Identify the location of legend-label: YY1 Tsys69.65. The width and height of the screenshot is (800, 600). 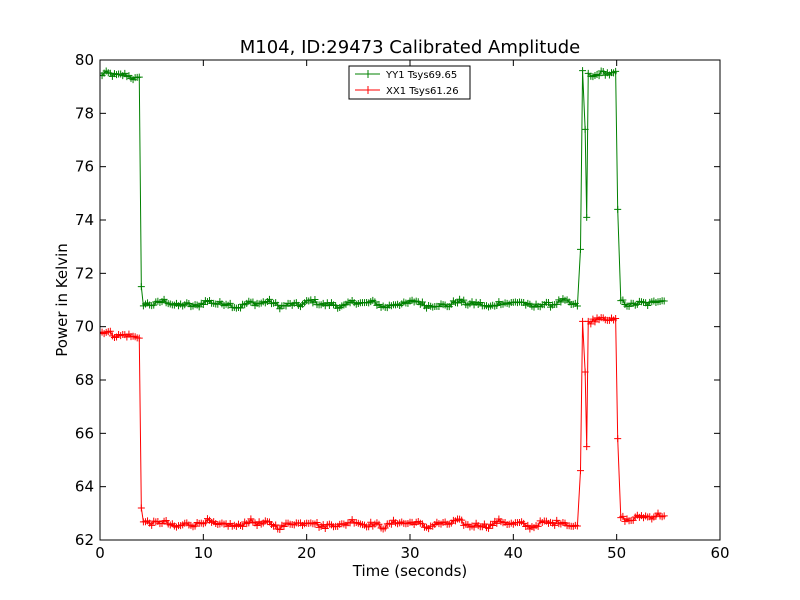
(421, 75).